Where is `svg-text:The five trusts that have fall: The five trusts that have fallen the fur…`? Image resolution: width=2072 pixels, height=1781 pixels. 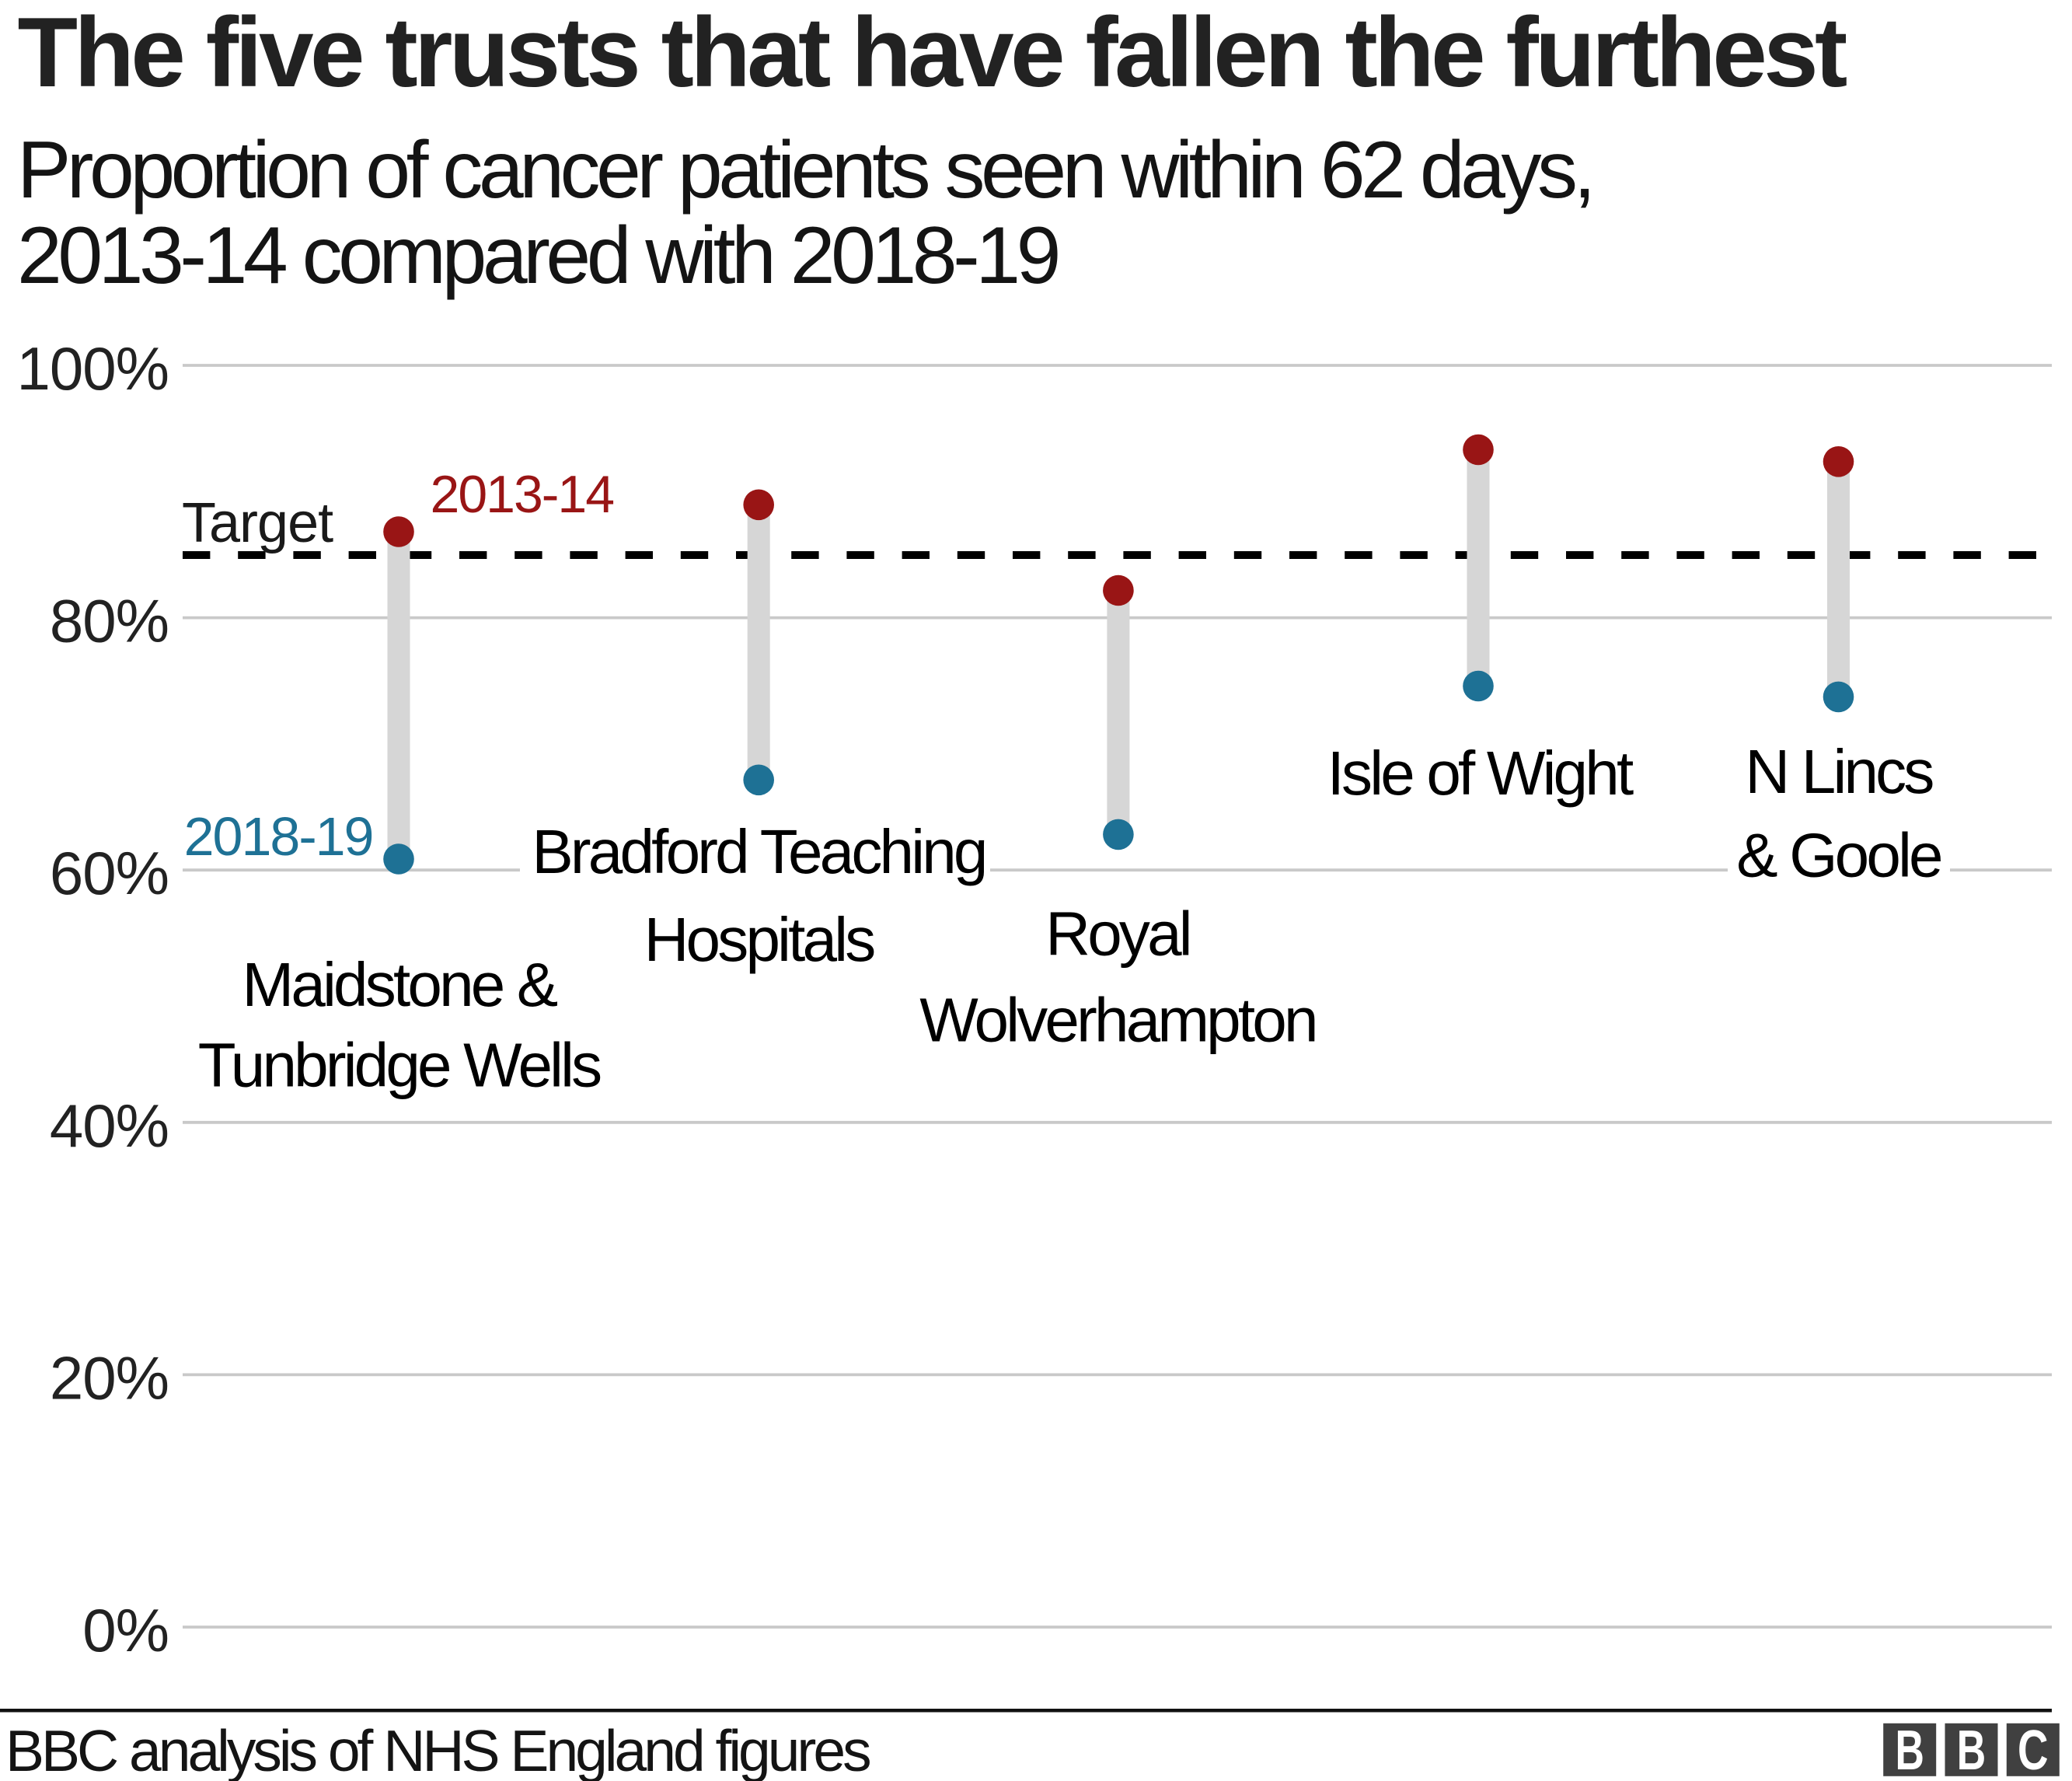 svg-text:The five trusts that have fall: The five trusts that have fallen the fur… is located at coordinates (932, 53).